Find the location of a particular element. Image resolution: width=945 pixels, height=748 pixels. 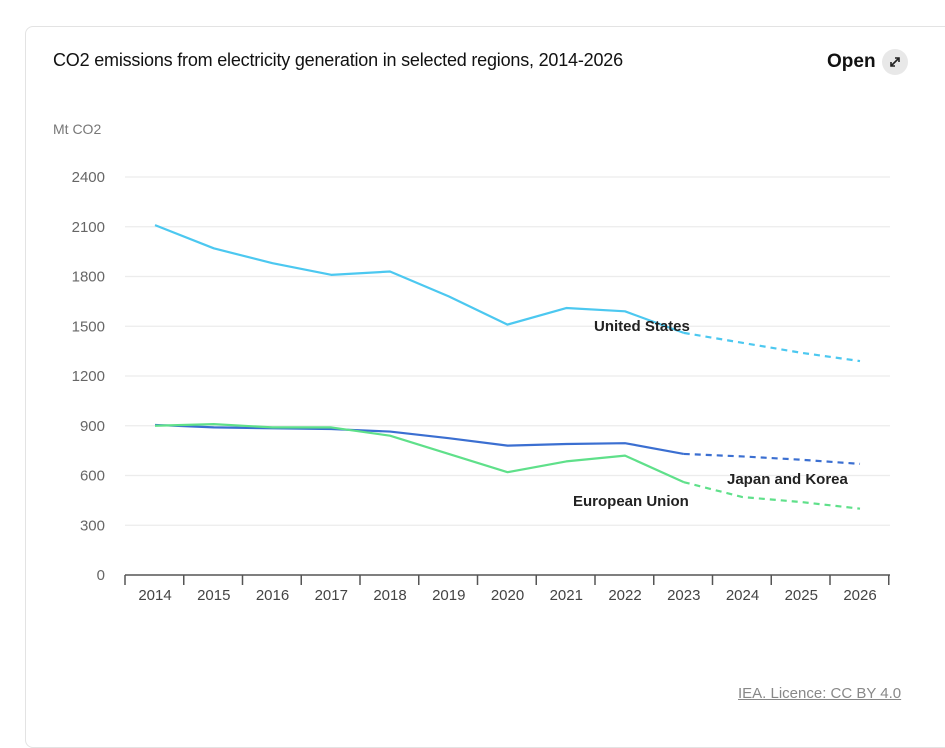

open-label: Open is located at coordinates (851, 61).